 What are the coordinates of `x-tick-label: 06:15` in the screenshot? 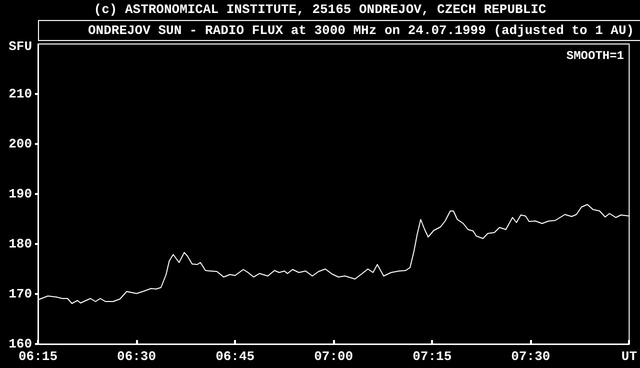 It's located at (38, 356).